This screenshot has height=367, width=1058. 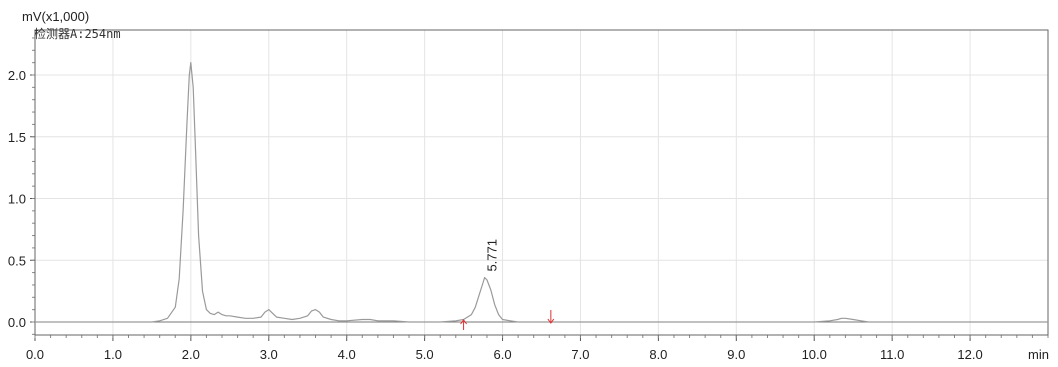 I want to click on x-unit-label: min, so click(x=1038, y=354).